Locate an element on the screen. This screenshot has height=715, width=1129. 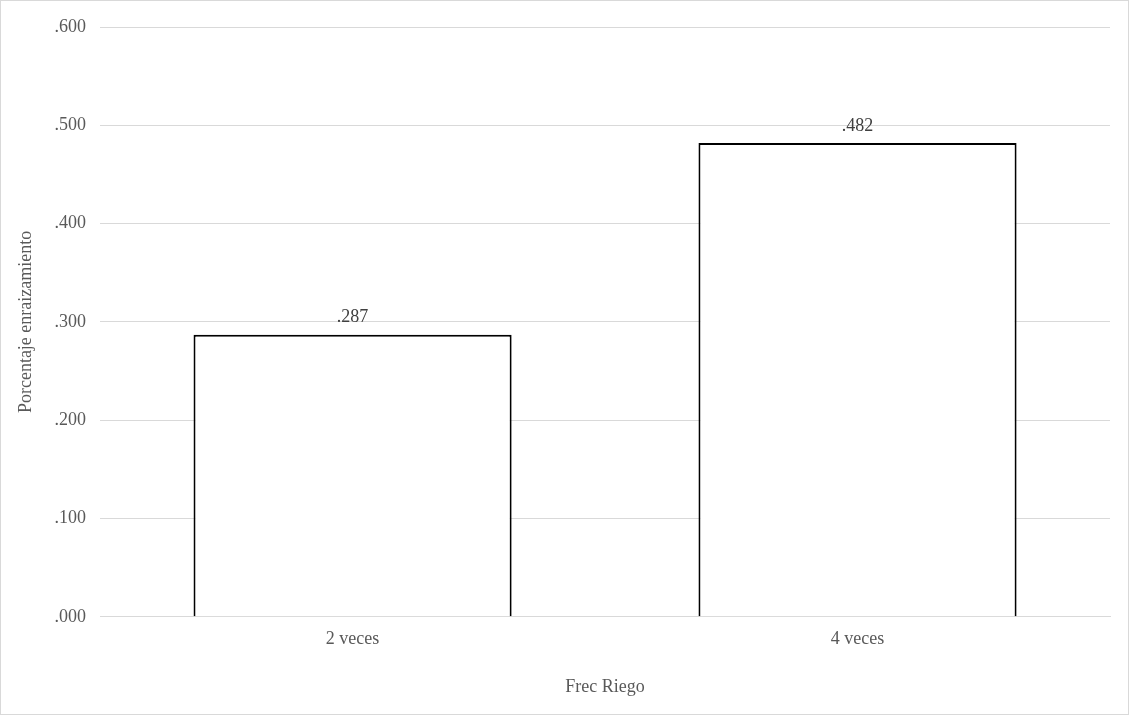
data-label: .287 is located at coordinates (352, 316).